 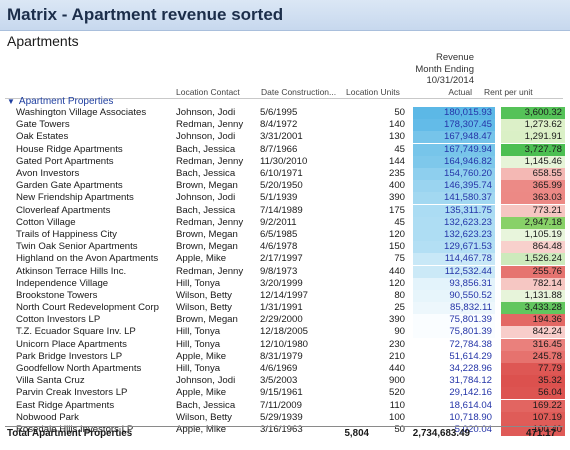 I want to click on rent-per-unit: 864.48, so click(x=533, y=247).